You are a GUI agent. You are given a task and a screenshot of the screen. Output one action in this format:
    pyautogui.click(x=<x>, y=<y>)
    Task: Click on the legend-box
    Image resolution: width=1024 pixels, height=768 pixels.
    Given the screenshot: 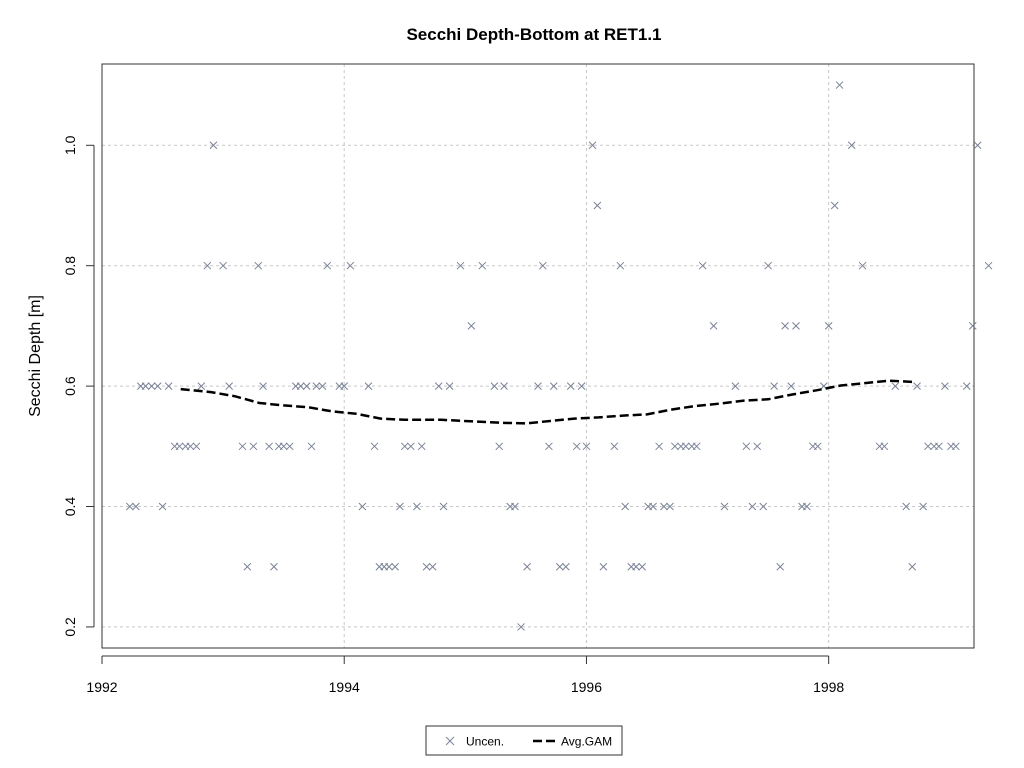 What is the action you would take?
    pyautogui.click(x=524, y=740)
    